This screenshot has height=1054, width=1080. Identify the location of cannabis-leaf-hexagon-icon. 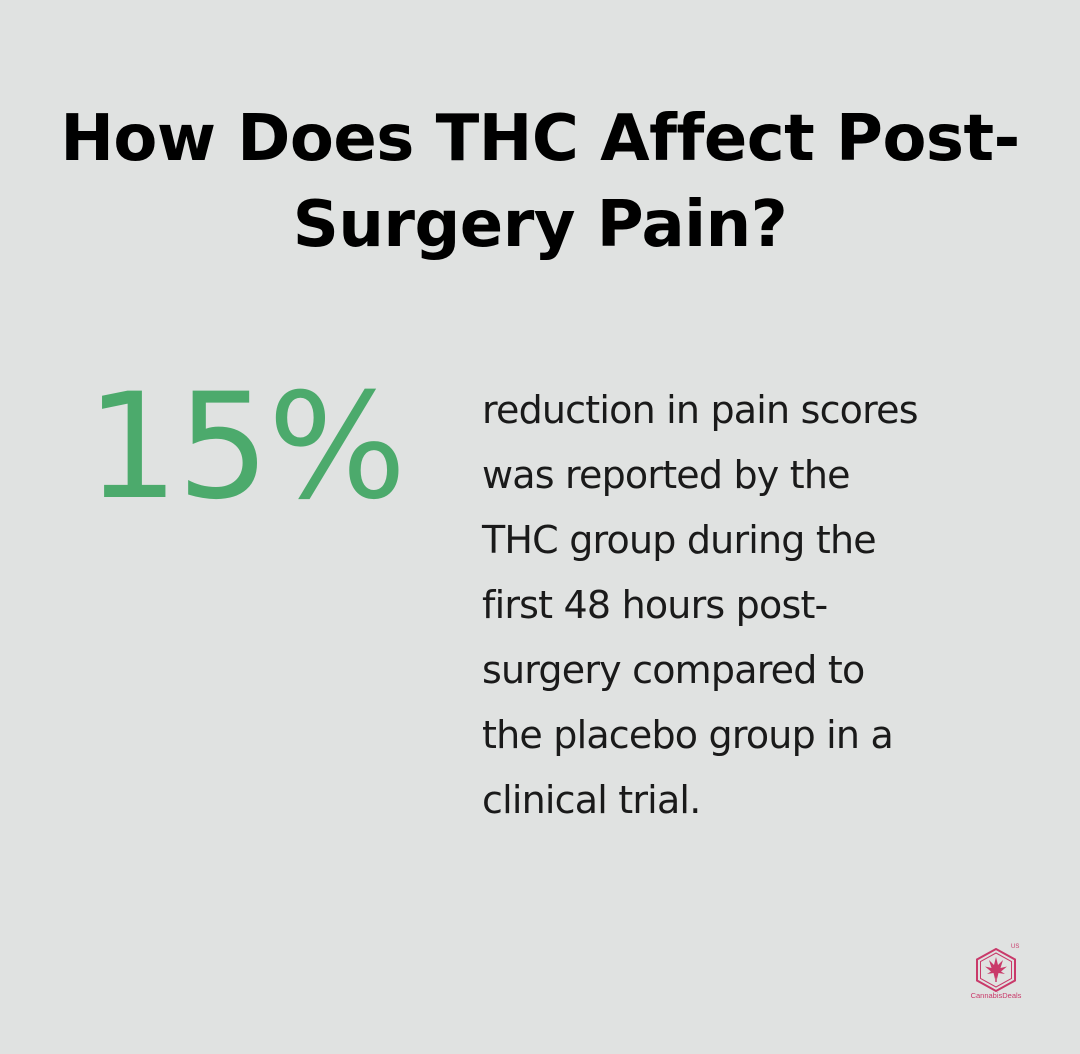
(996, 970).